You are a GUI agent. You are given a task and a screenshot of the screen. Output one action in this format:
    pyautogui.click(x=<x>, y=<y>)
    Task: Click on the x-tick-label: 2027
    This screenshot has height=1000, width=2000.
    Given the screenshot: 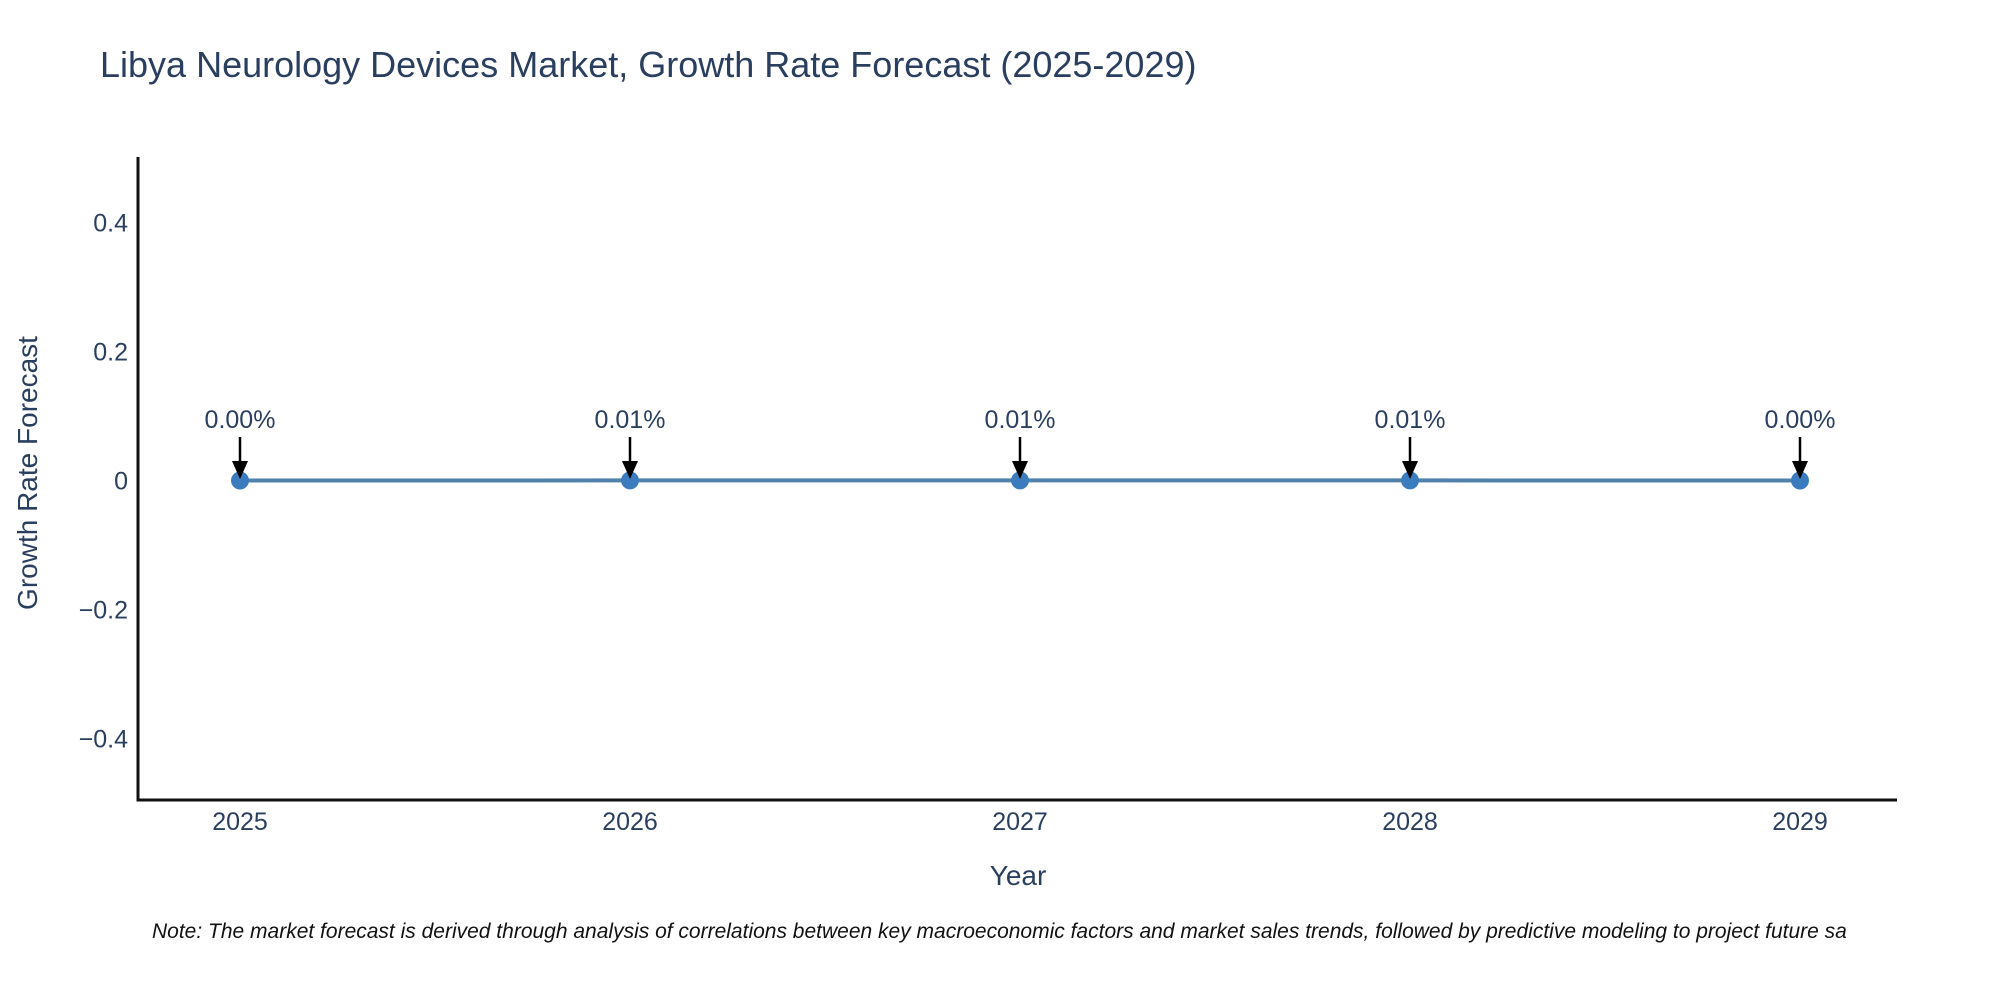 What is the action you would take?
    pyautogui.click(x=1020, y=822)
    